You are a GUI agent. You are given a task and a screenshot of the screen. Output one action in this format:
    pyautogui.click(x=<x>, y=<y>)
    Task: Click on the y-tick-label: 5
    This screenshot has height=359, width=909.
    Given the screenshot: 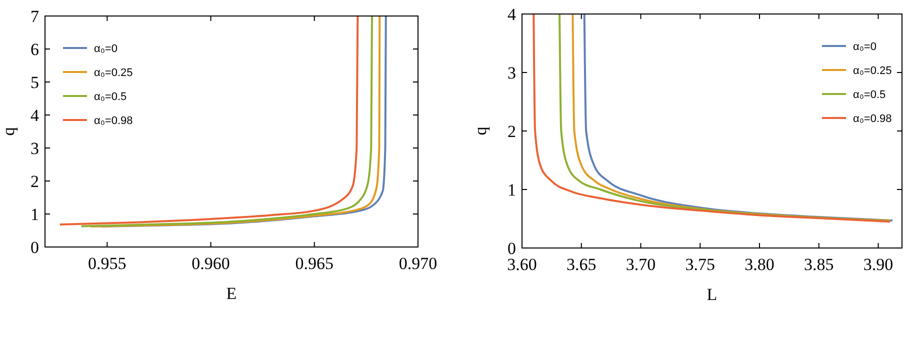 What is the action you would take?
    pyautogui.click(x=34, y=82)
    